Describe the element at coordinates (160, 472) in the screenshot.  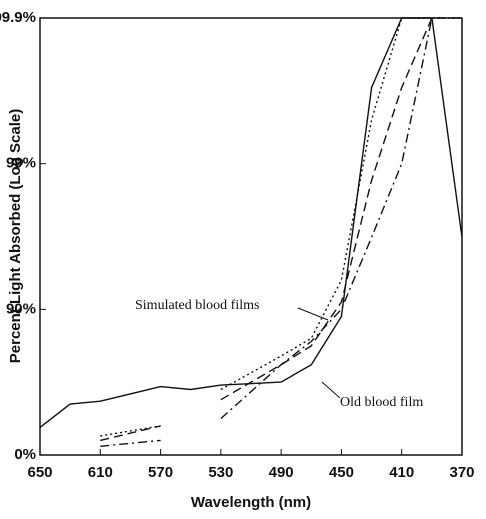
I see `x-tick-label: 570` at that location.